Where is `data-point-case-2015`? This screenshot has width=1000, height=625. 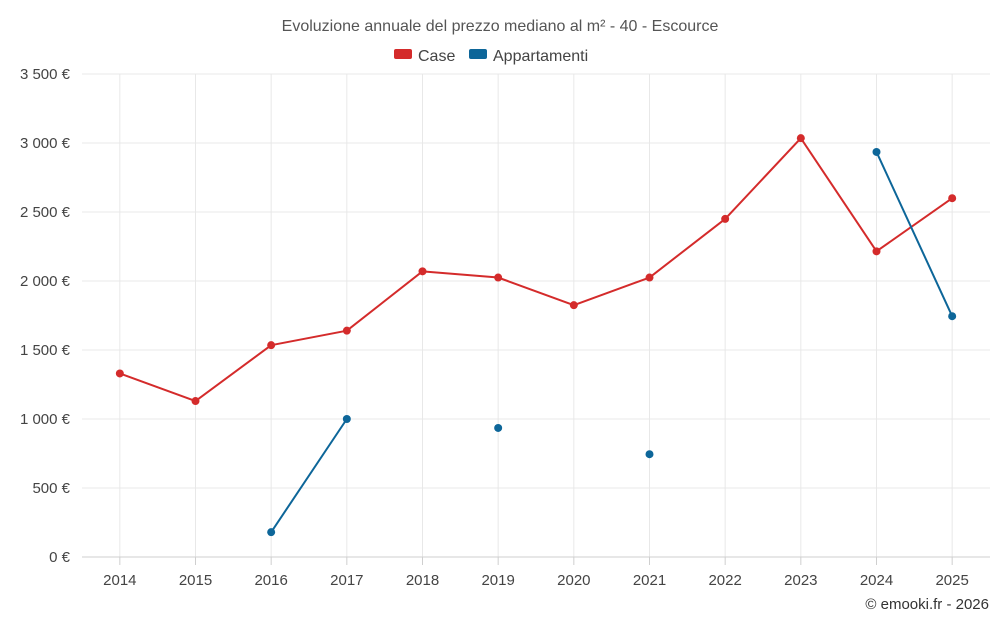
data-point-case-2015 is located at coordinates (195, 401).